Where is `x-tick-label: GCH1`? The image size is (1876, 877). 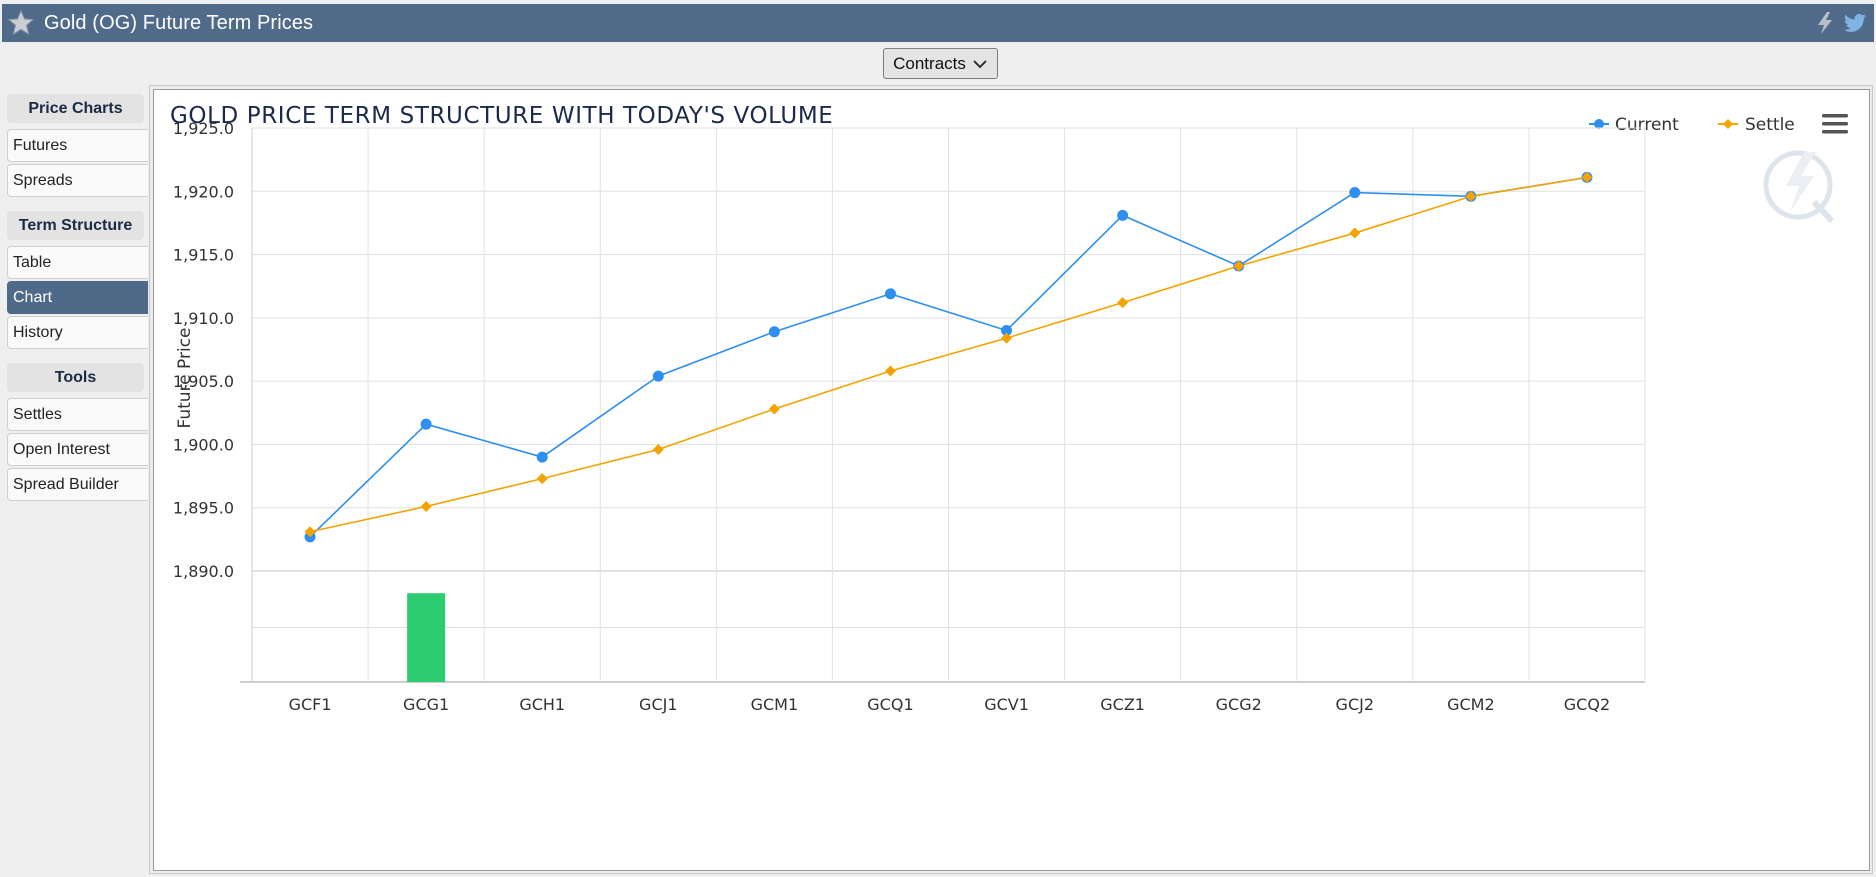 x-tick-label: GCH1 is located at coordinates (542, 704).